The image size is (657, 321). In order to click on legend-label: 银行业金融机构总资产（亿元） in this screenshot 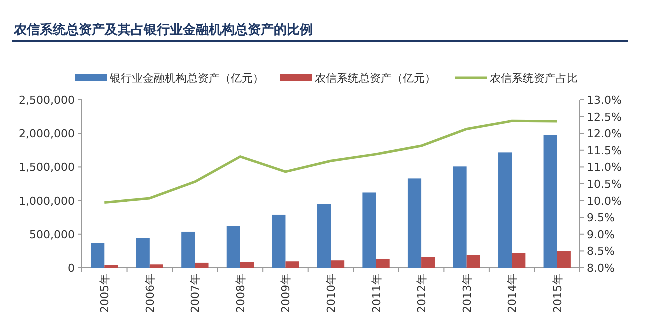, I will do `click(186, 78)`.